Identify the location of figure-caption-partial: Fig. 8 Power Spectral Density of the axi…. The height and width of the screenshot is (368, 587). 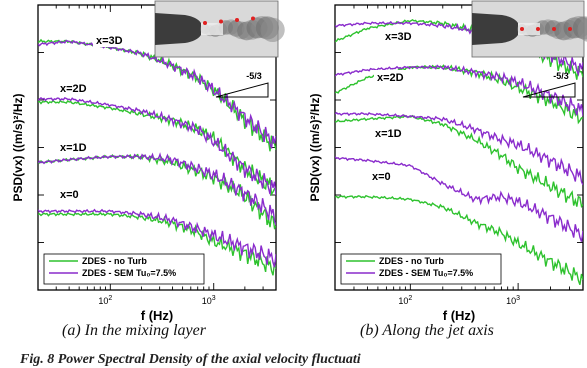
(190, 359).